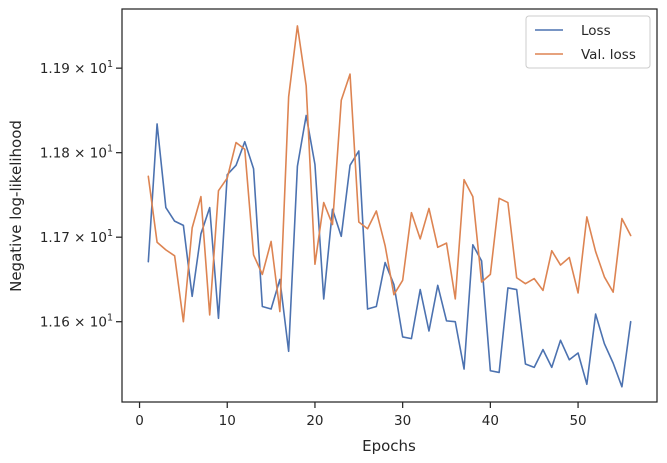 The width and height of the screenshot is (667, 463). What do you see at coordinates (596, 31) in the screenshot?
I see `legend-label-loss: Loss` at bounding box center [596, 31].